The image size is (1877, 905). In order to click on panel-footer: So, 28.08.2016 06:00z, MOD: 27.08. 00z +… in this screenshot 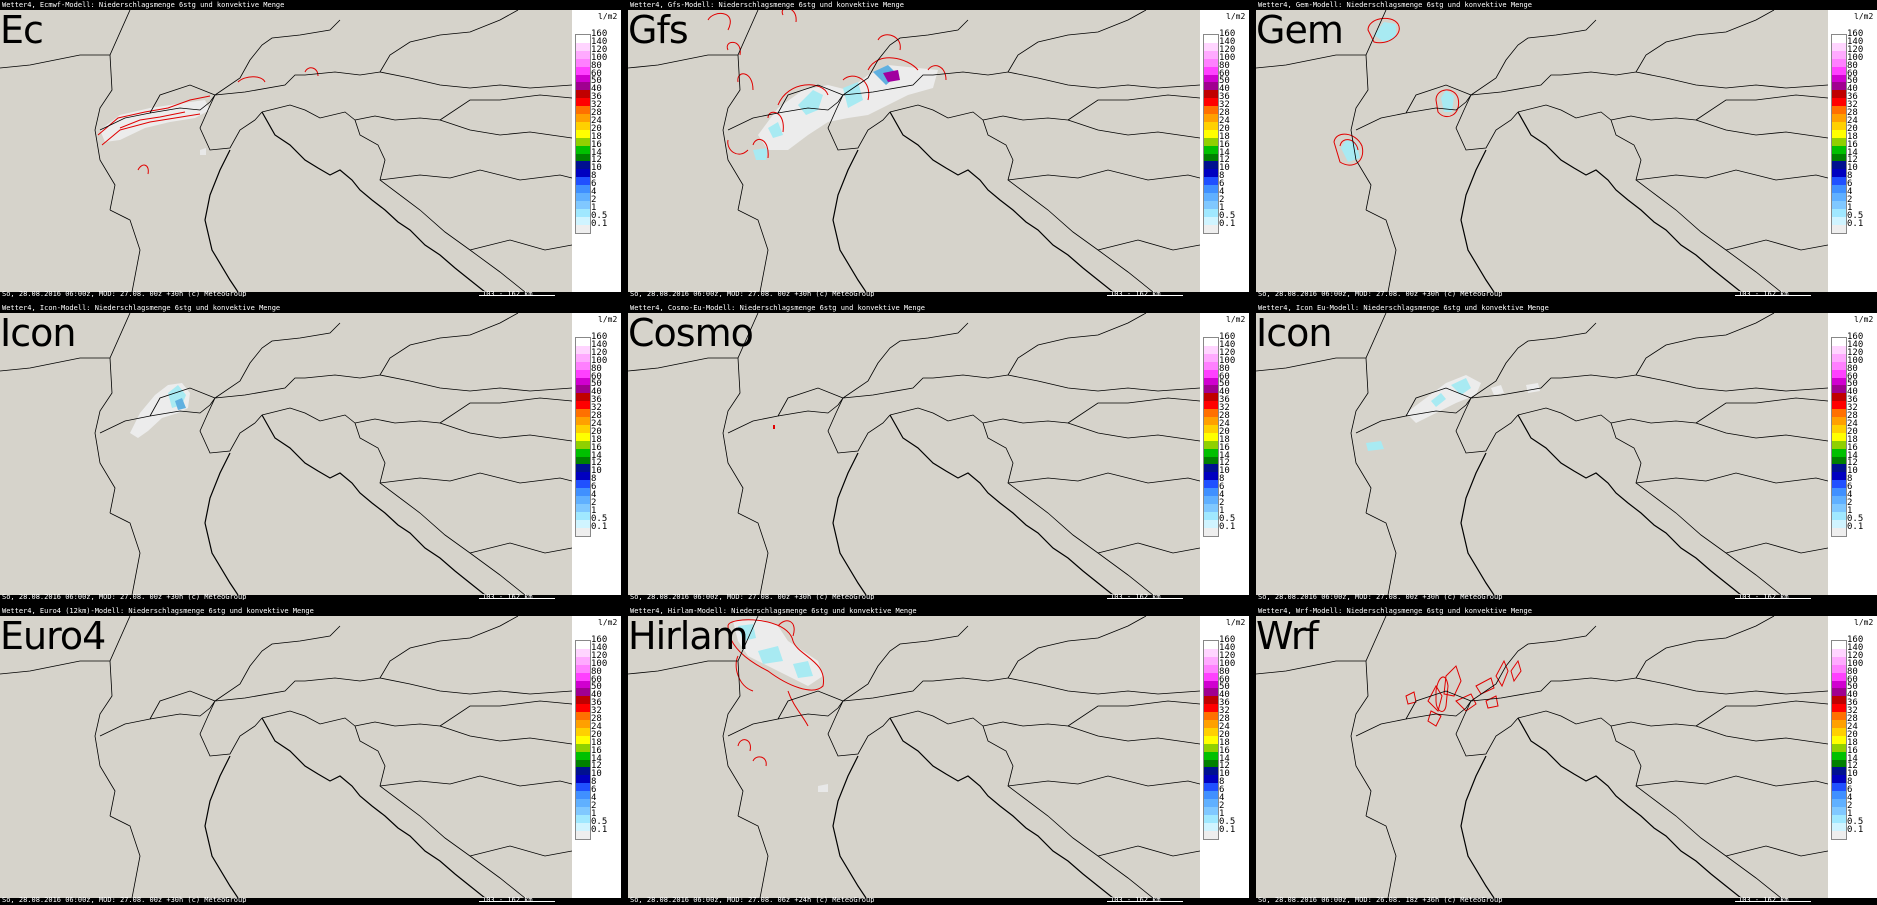, I will do `click(752, 294)`.